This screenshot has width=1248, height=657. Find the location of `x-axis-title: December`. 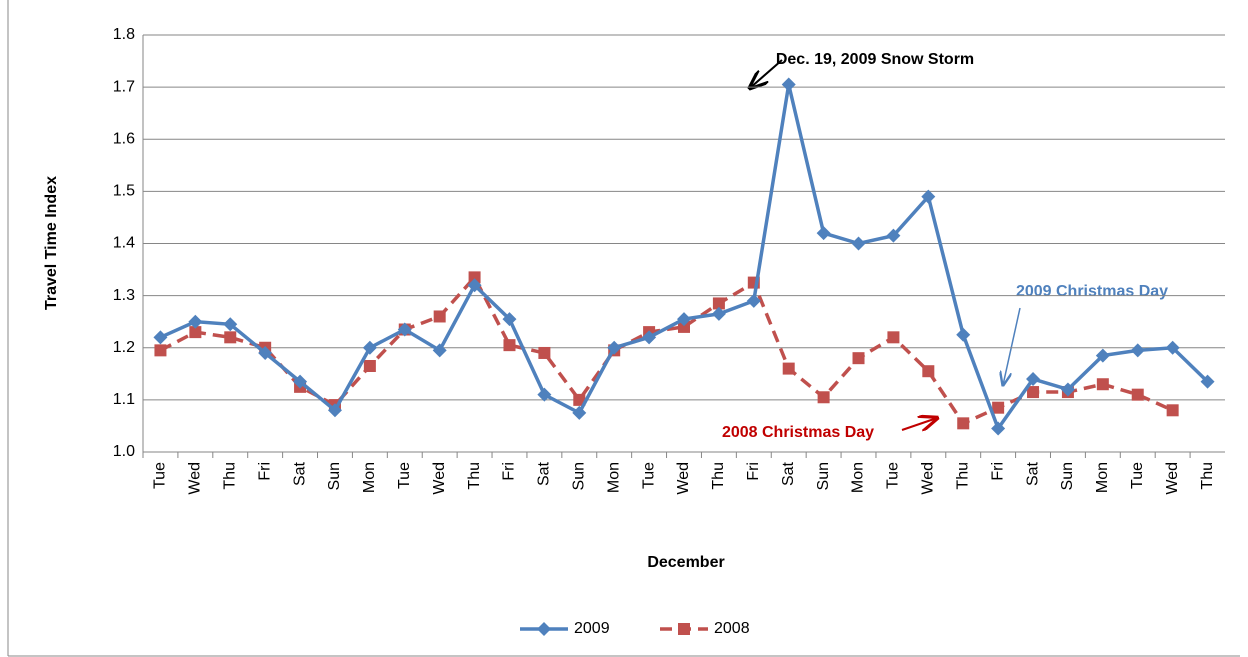

x-axis-title: December is located at coordinates (685, 562).